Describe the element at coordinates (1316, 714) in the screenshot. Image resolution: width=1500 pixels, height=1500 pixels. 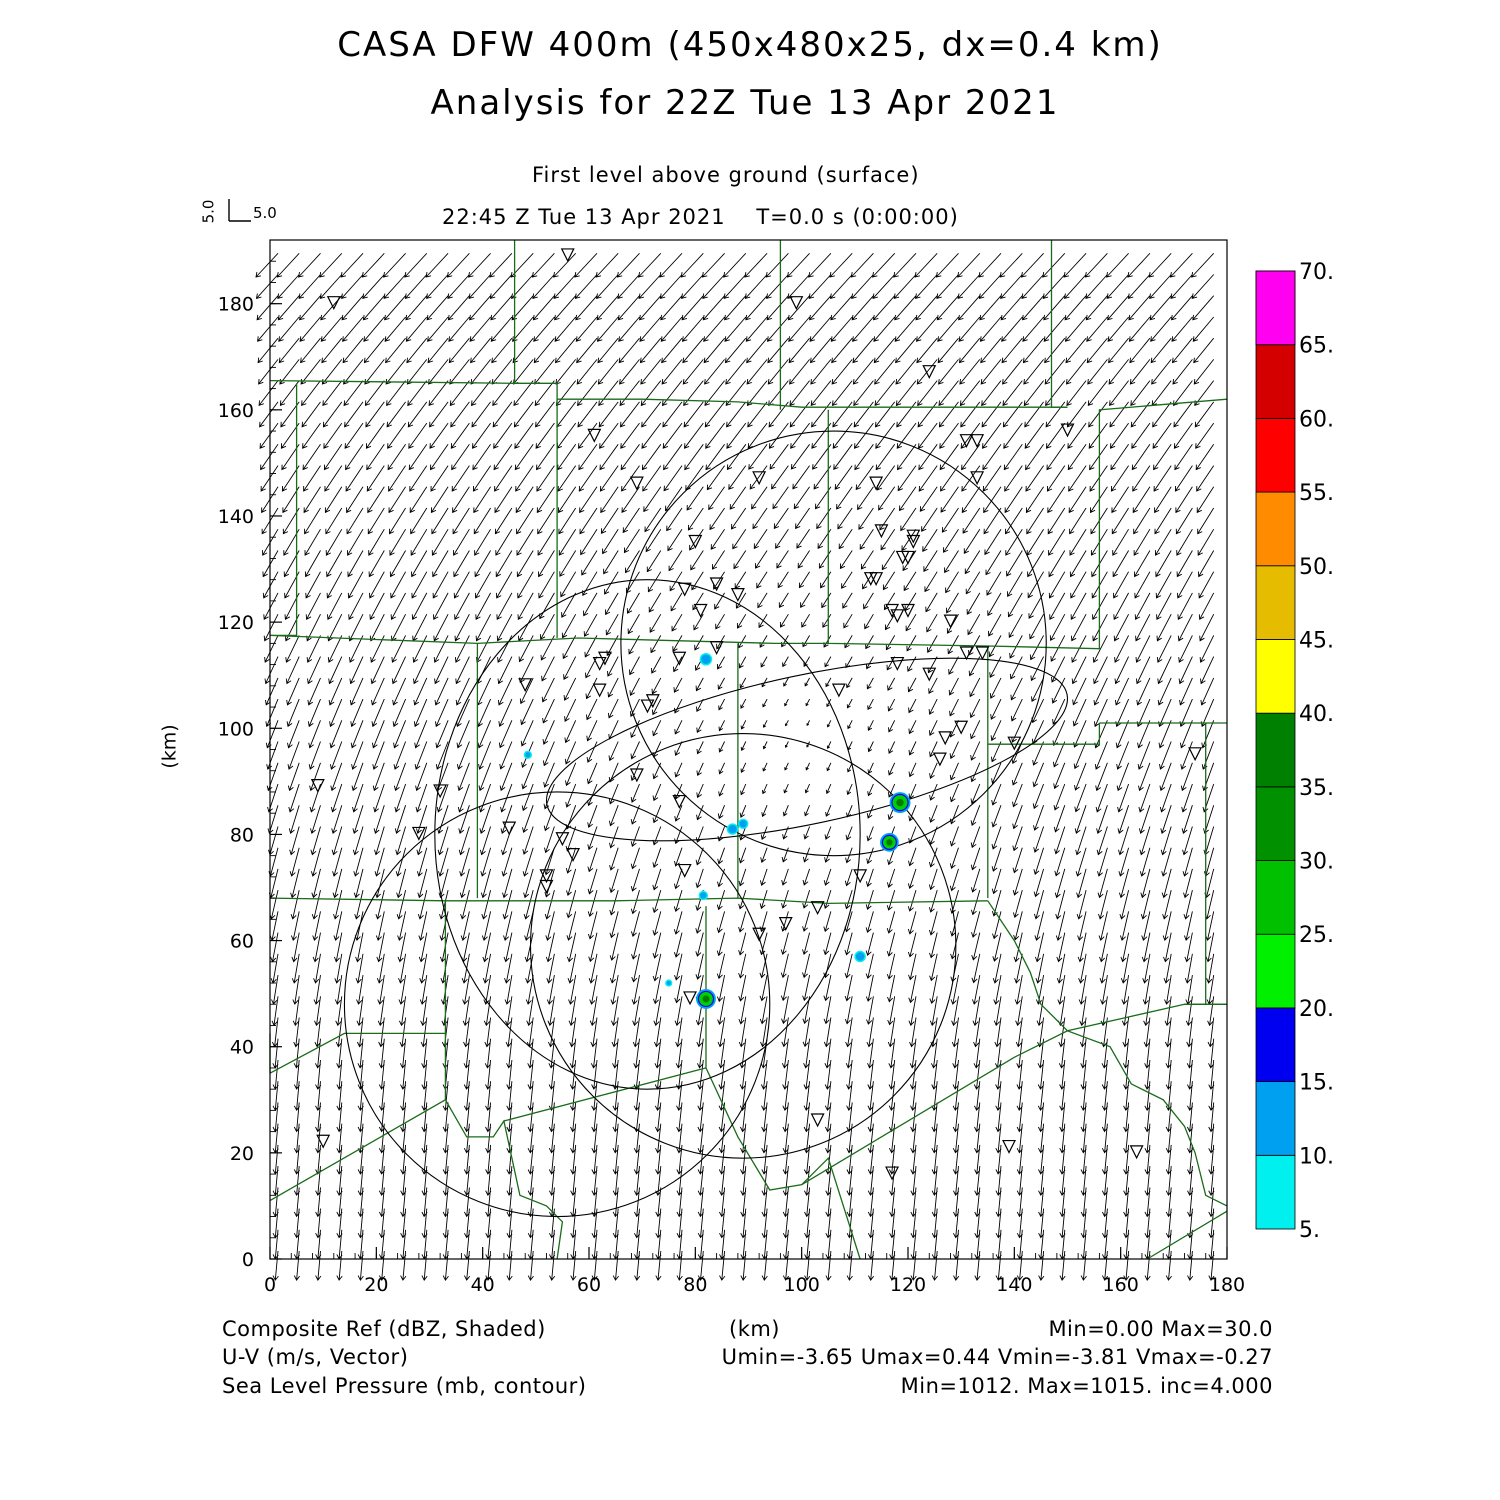
I see `colorbar-label: 40.` at that location.